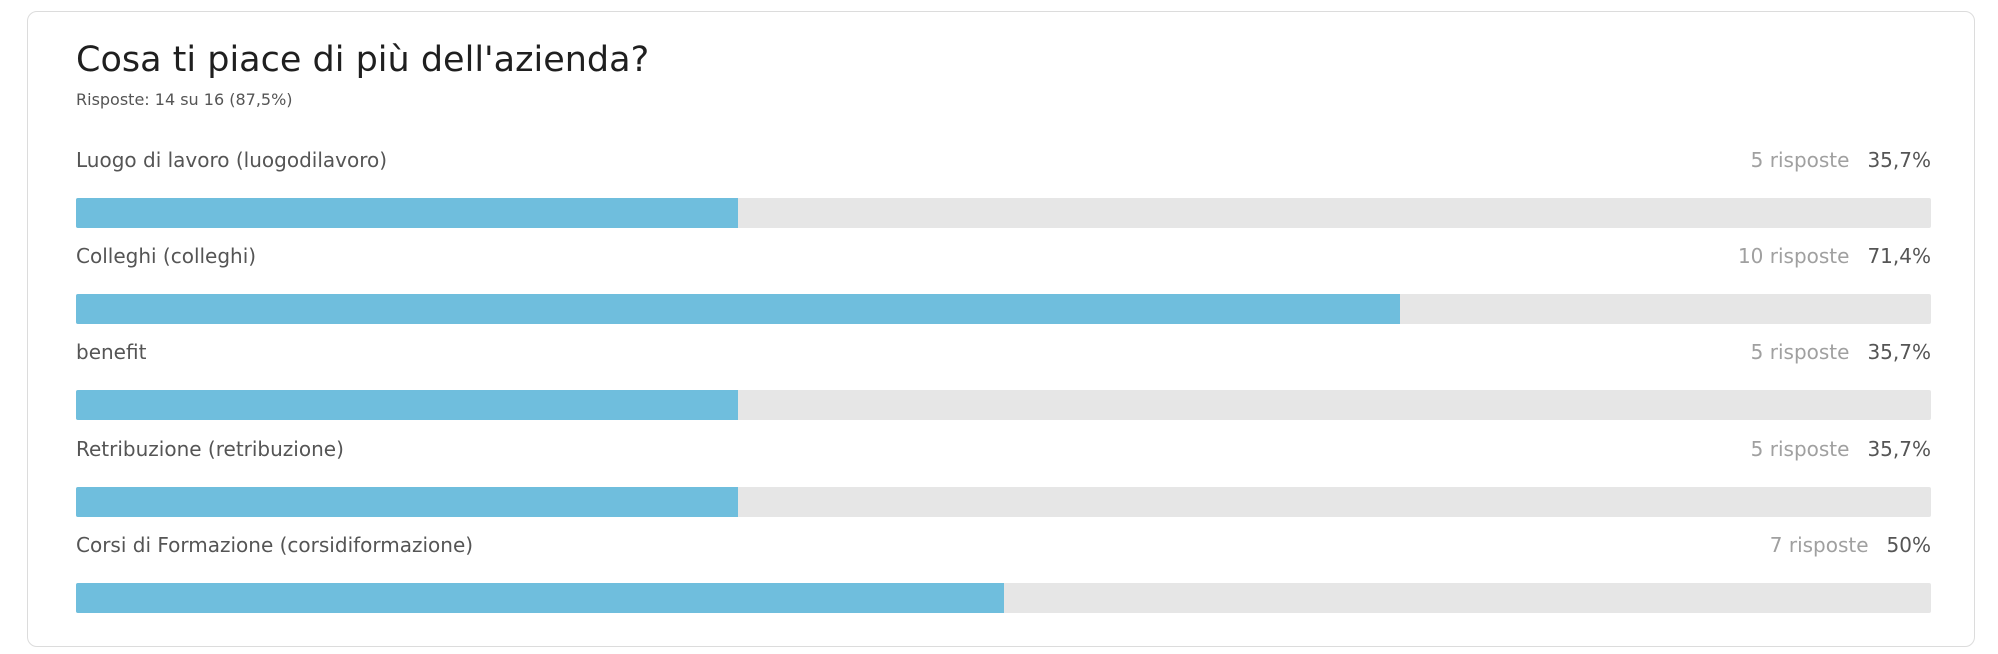  What do you see at coordinates (111, 352) in the screenshot?
I see `answer-label: benefit` at bounding box center [111, 352].